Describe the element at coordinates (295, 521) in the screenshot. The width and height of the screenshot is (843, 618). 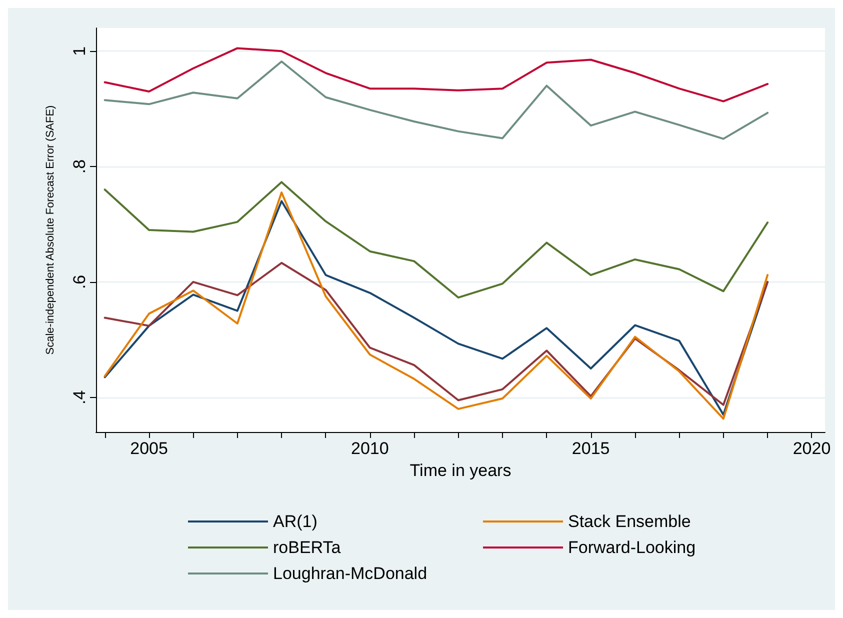
I see `legend-label: AR(1)` at that location.